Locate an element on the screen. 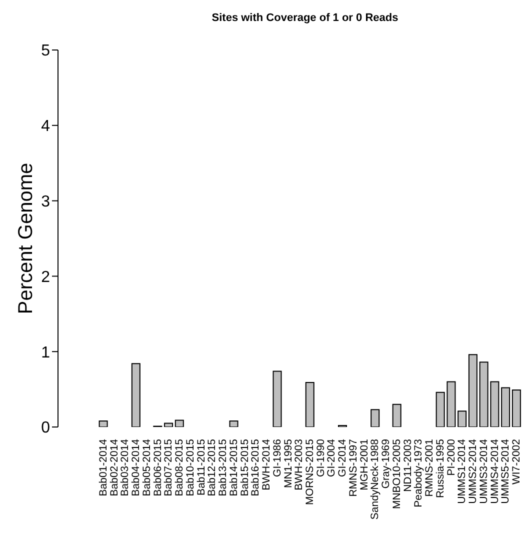 The height and width of the screenshot is (549, 522). y-tick-label: 5 is located at coordinates (45, 51).